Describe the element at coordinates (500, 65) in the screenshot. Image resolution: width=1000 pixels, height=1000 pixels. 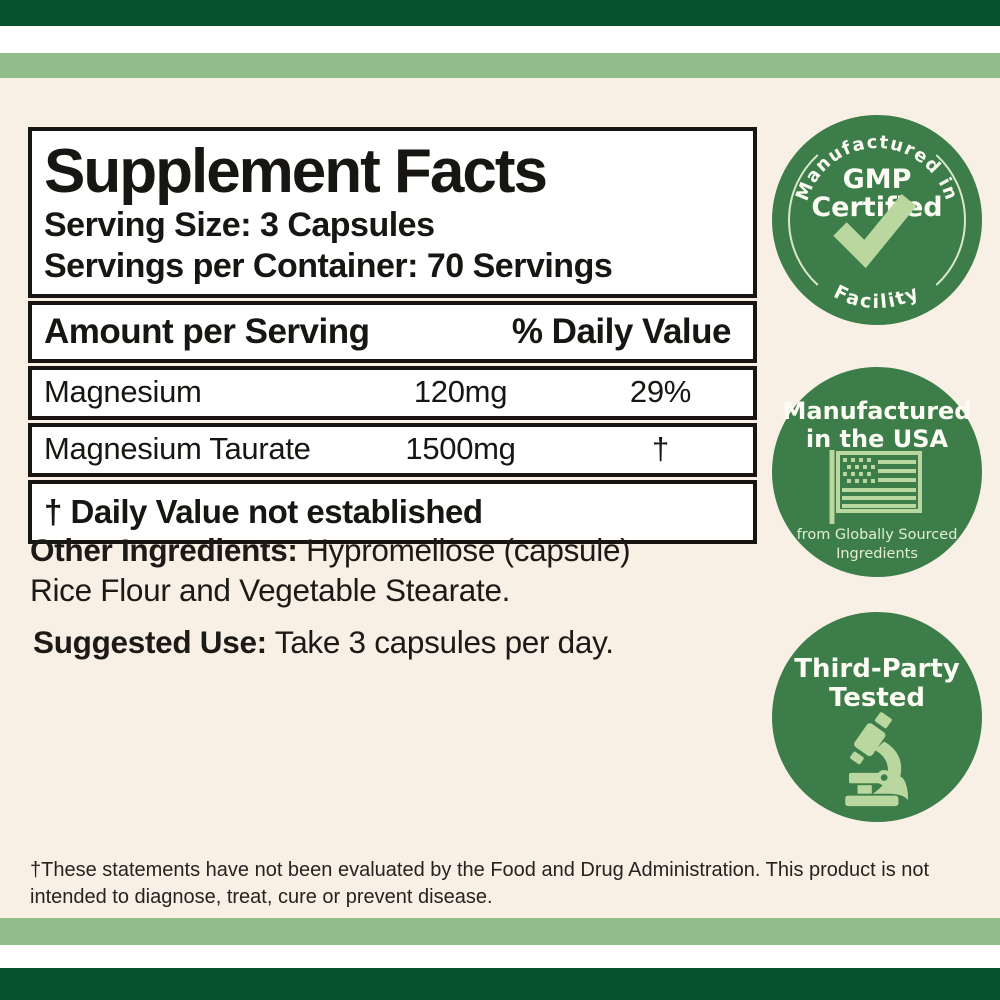
I see `top-light-green-stripe` at that location.